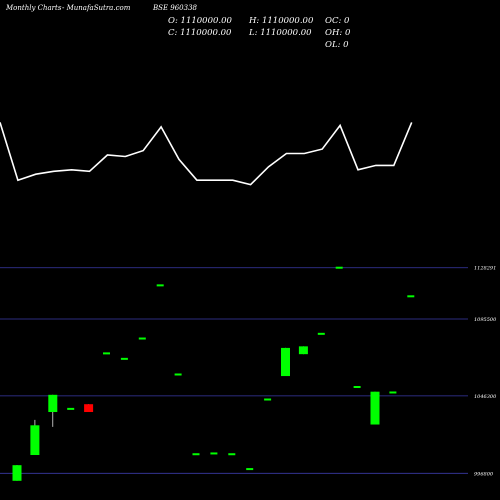 The image size is (500, 500). What do you see at coordinates (485, 320) in the screenshot?
I see `y-tick-label: 1095500` at bounding box center [485, 320].